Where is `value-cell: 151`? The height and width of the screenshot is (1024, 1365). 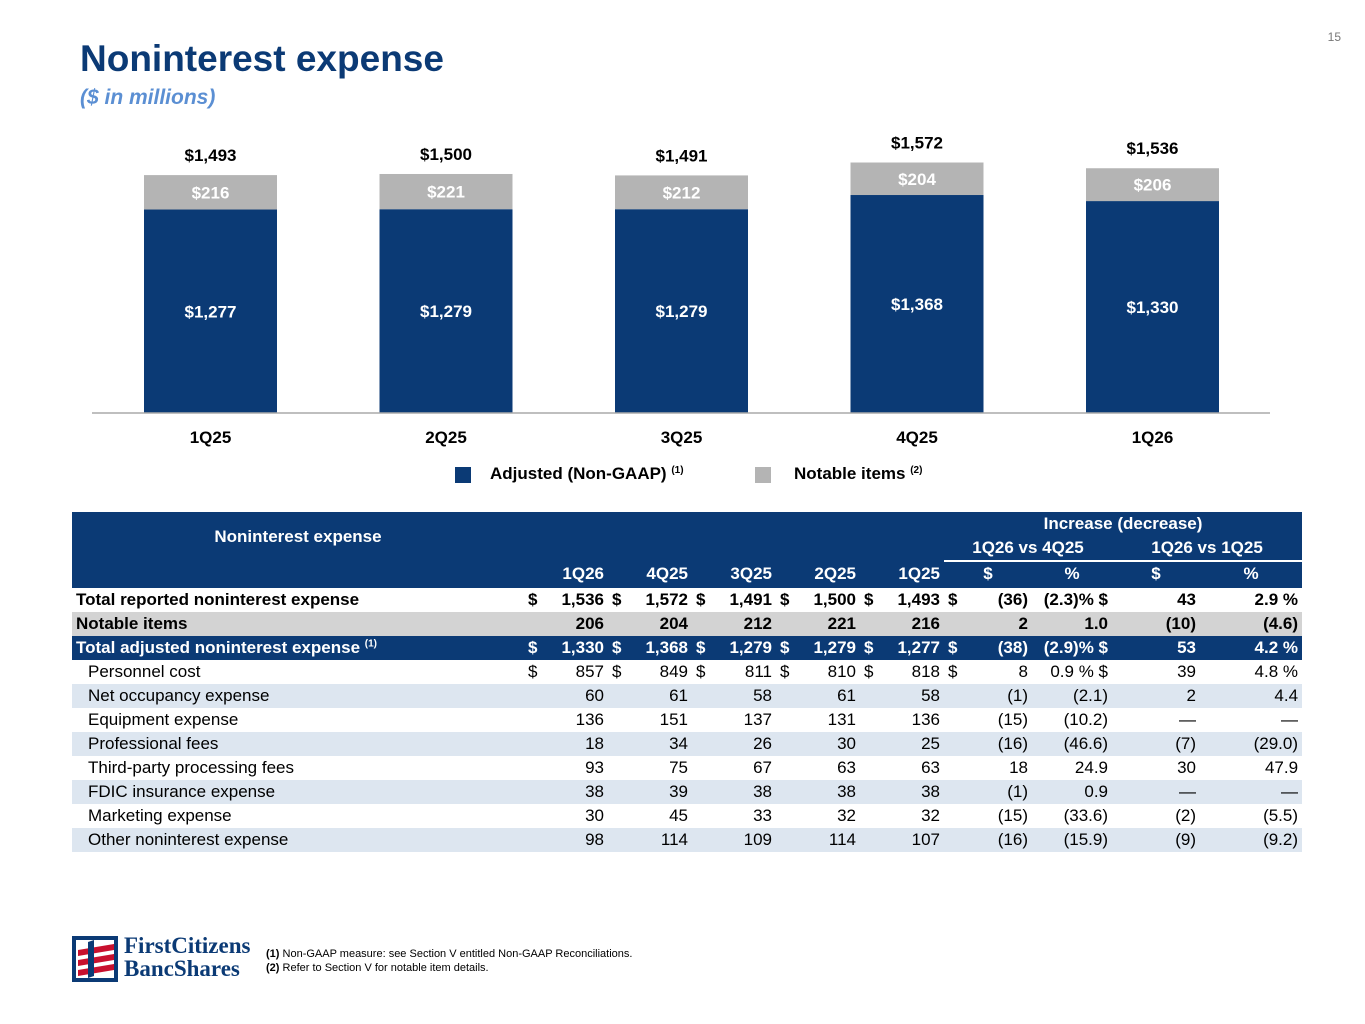
value-cell: 151 is located at coordinates (673, 719).